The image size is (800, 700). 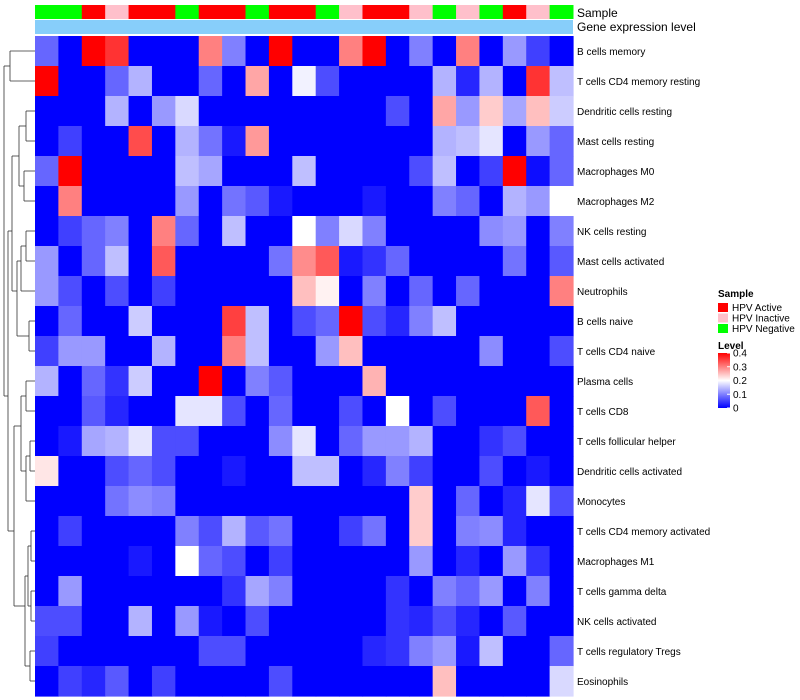 What do you see at coordinates (616, 562) in the screenshot?
I see `row-label: Macrophages M1` at bounding box center [616, 562].